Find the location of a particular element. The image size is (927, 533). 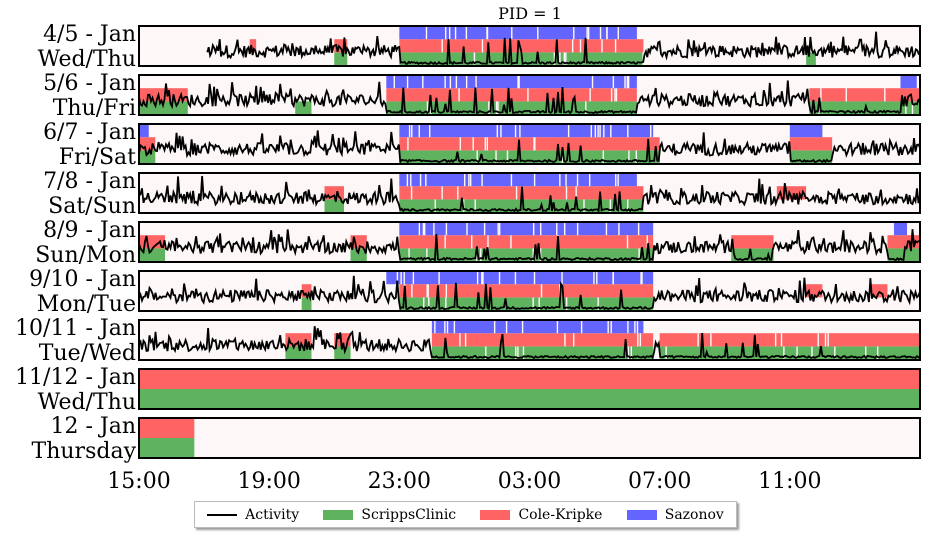

legend-swatch-cole-kripke is located at coordinates (495, 514).